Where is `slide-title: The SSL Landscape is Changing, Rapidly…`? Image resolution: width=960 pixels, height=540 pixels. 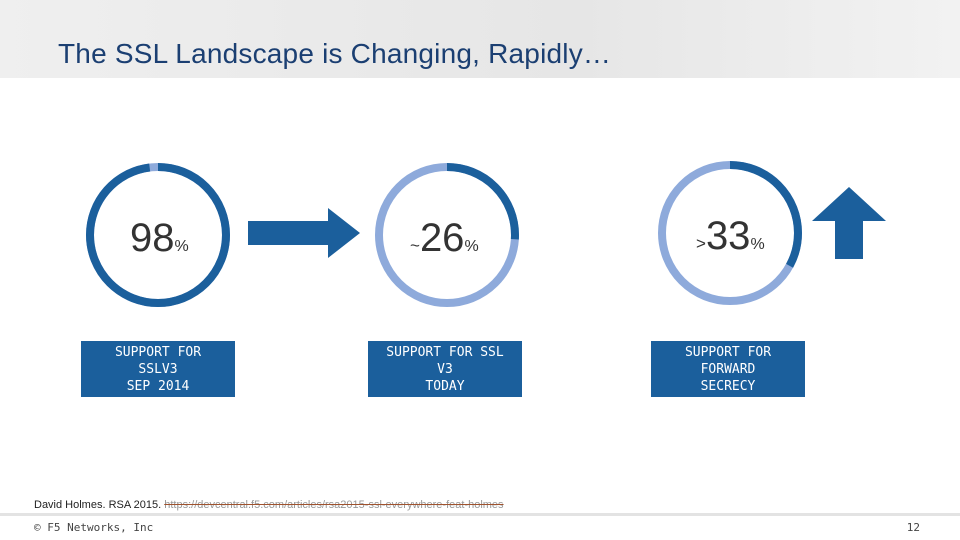 slide-title: The SSL Landscape is Changing, Rapidly… is located at coordinates (335, 53).